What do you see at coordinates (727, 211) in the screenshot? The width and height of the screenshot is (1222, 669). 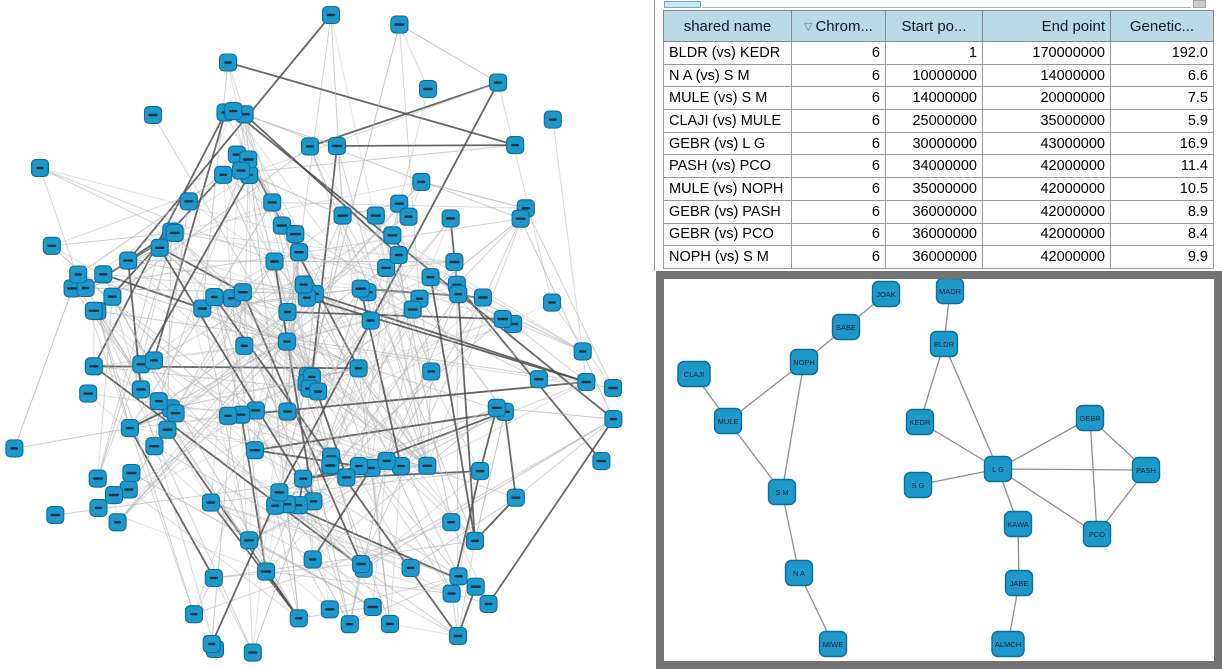 I see `table-cell: GEBR (vs) PASH` at bounding box center [727, 211].